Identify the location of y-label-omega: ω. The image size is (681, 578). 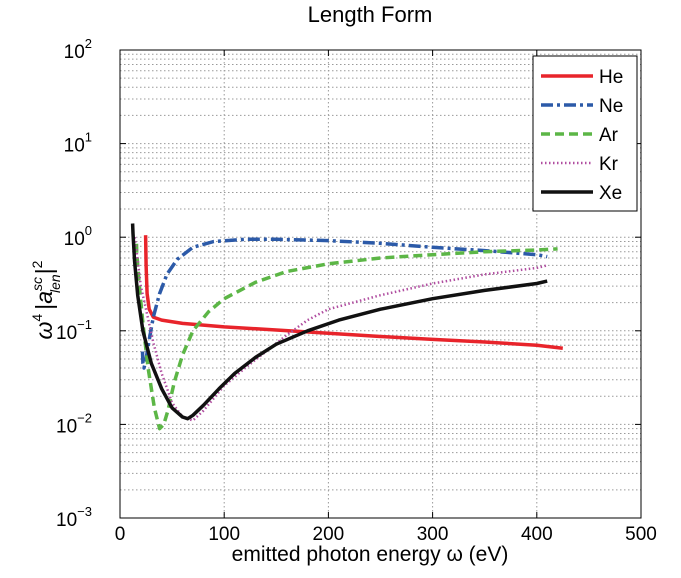
(44, 330).